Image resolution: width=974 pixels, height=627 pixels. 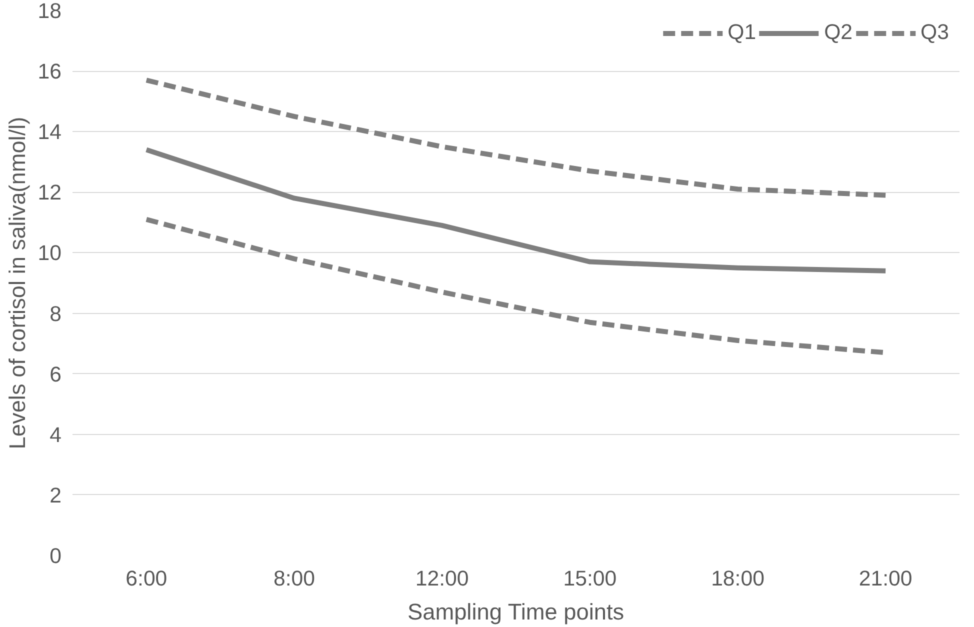 I want to click on y-tick-label: 4, so click(x=56, y=434).